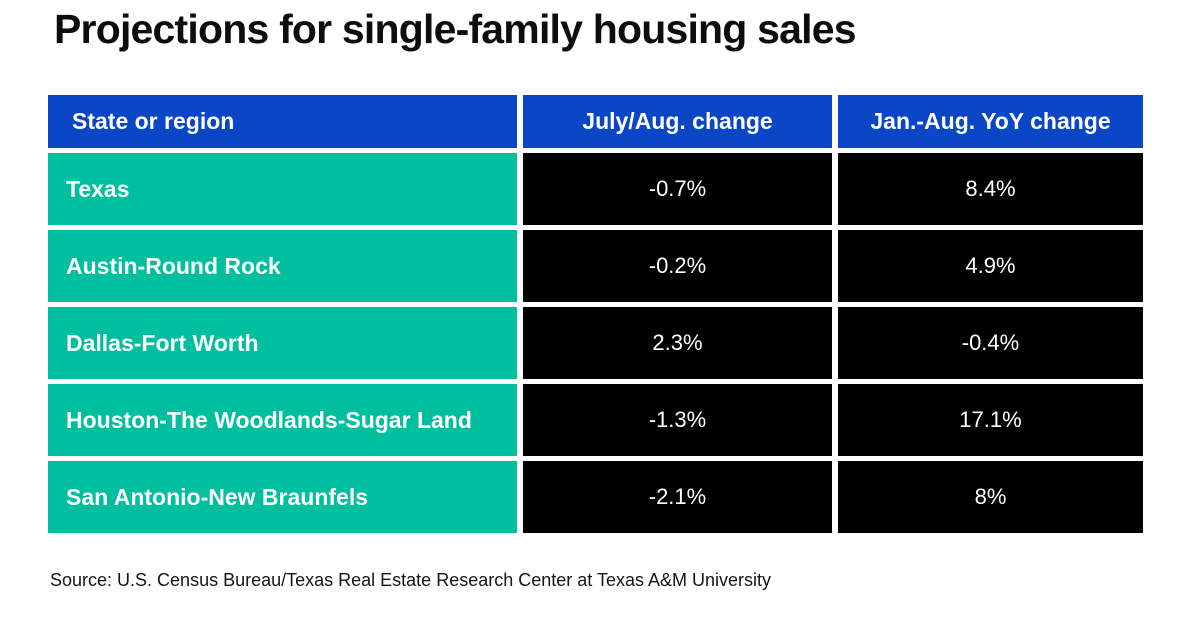  What do you see at coordinates (677, 121) in the screenshot?
I see `header-cell-july-aug-change: July/Aug. change` at bounding box center [677, 121].